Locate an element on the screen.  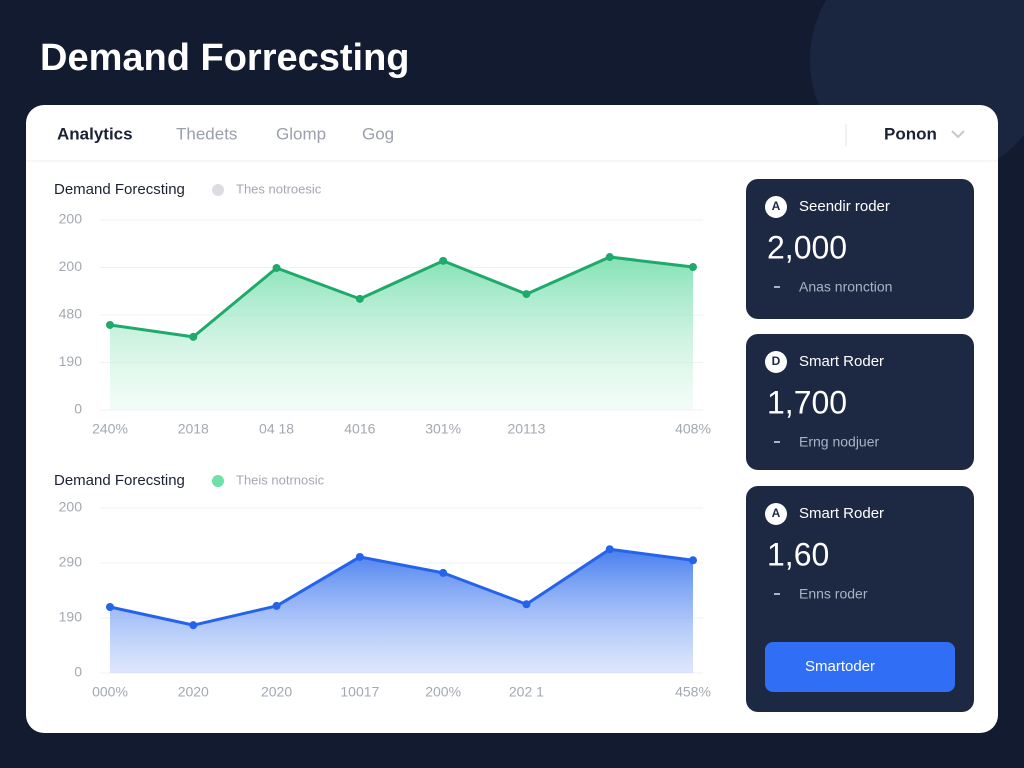
legend-label: Theis notrnosic is located at coordinates (280, 479).